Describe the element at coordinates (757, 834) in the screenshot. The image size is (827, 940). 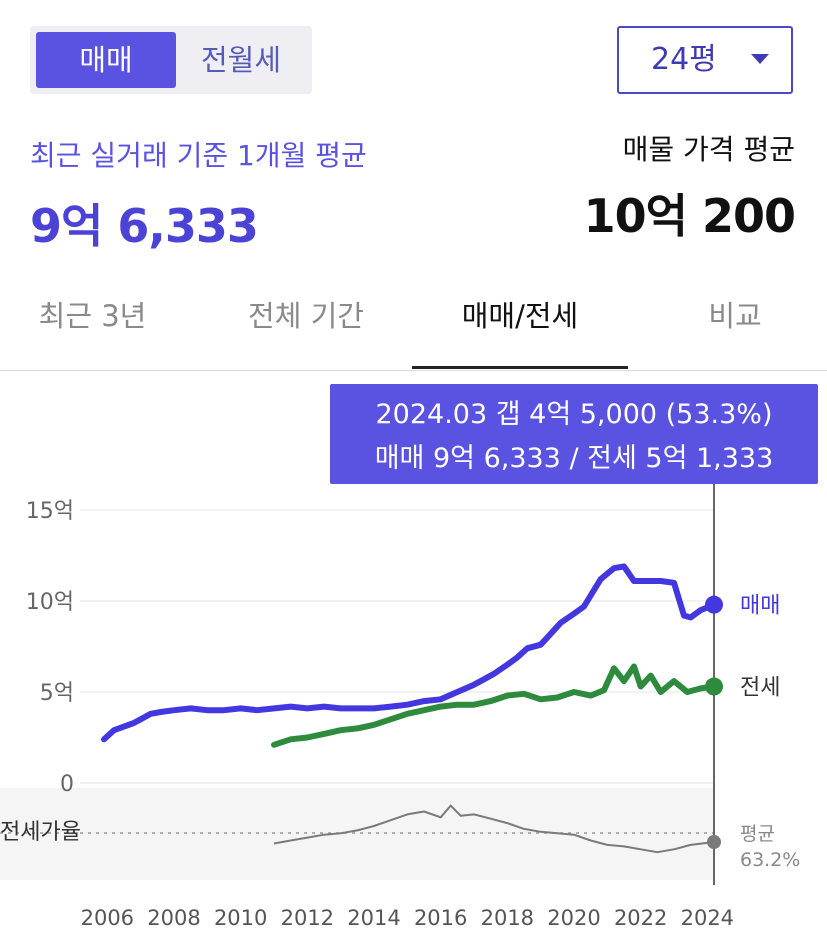
I see `ratio-average-label: 평균` at that location.